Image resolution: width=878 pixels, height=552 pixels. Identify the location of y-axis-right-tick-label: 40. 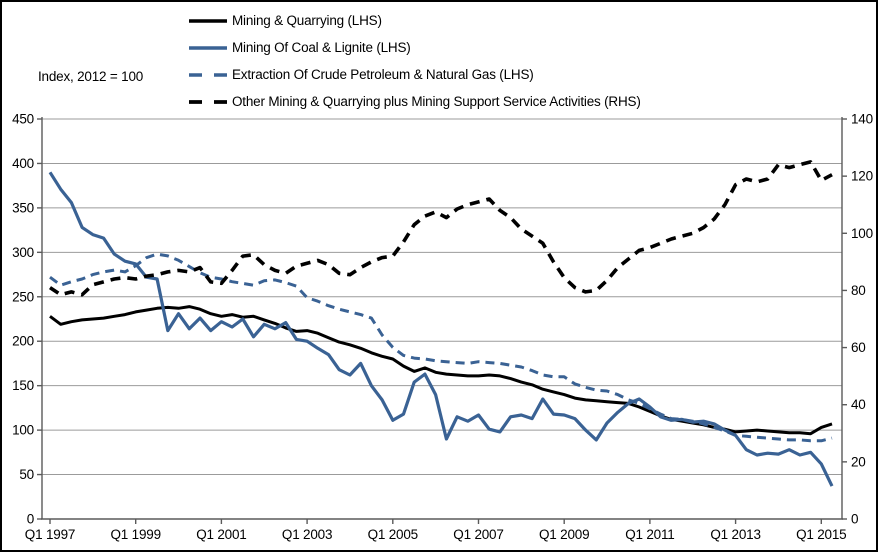
(858, 404).